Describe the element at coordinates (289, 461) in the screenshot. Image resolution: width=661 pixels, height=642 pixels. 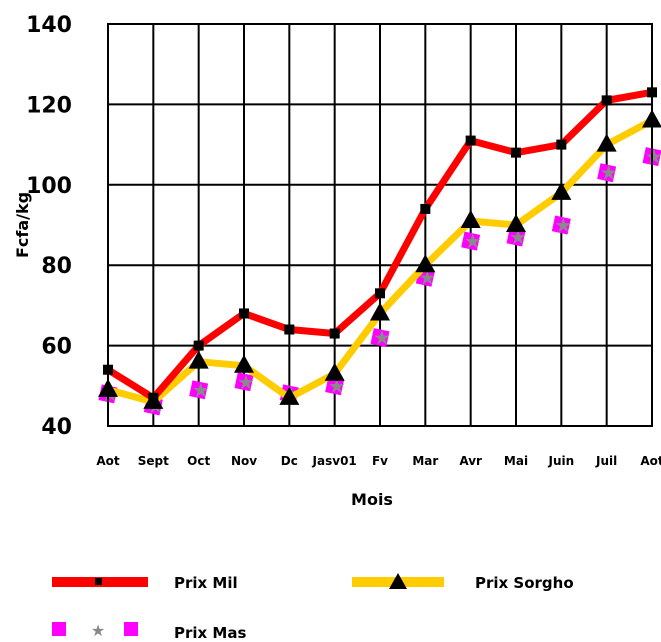
I see `x-tick-label: Dc` at that location.